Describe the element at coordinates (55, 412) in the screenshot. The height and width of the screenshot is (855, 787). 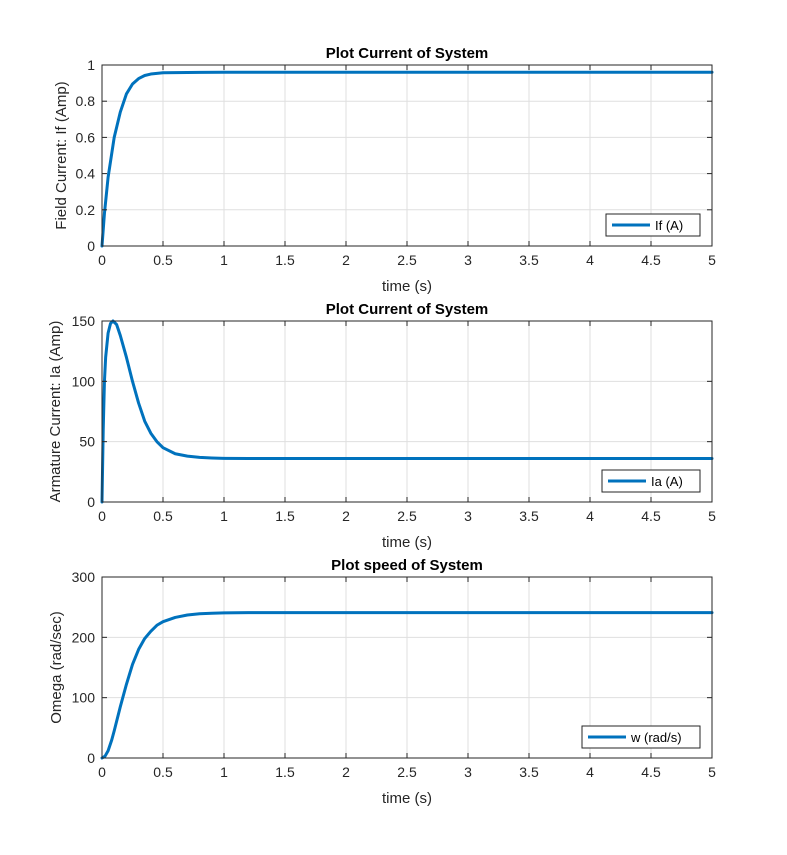
I see `y-axis-label: Armature Current: Ia (Amp)` at that location.